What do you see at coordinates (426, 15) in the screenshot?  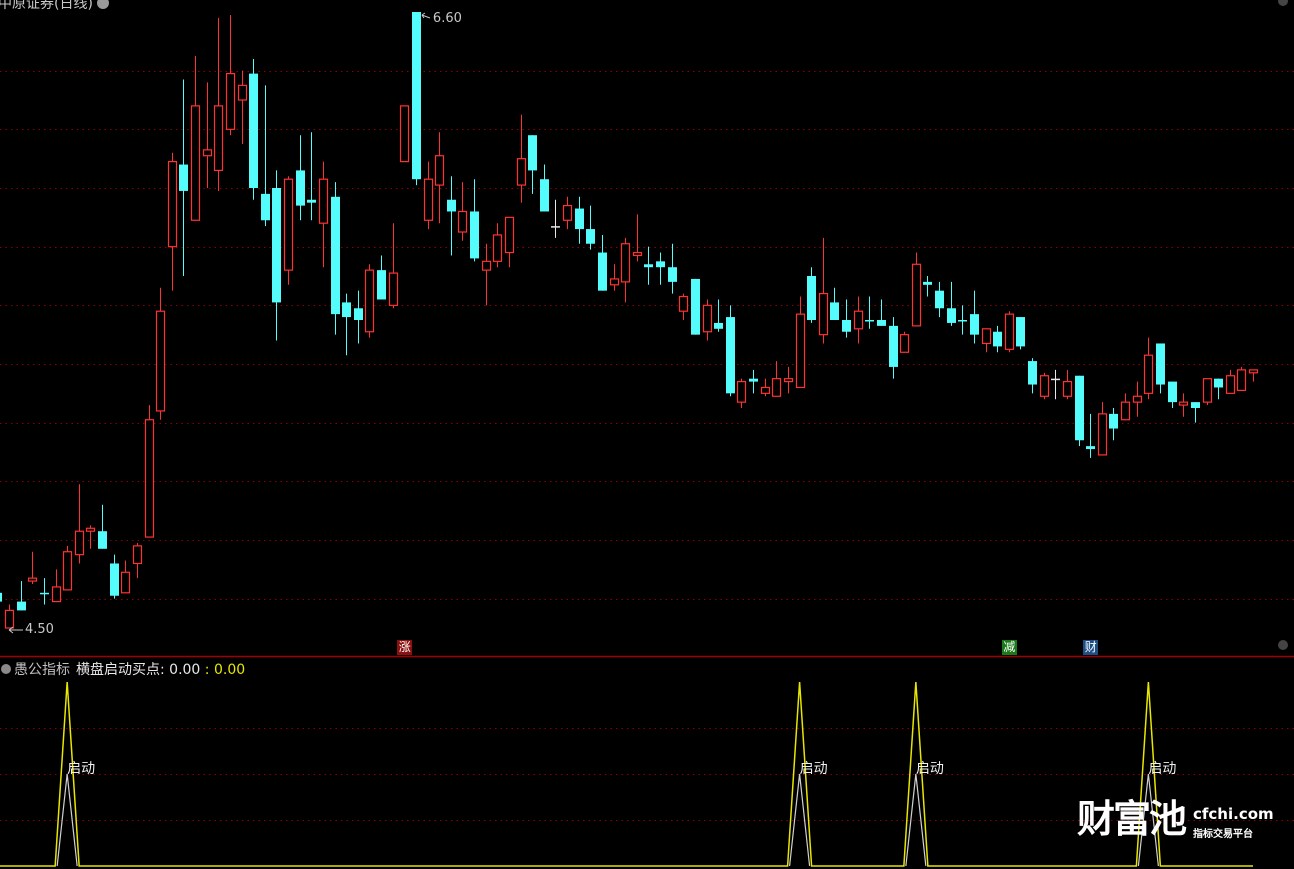 I see `high-arrow-icon` at bounding box center [426, 15].